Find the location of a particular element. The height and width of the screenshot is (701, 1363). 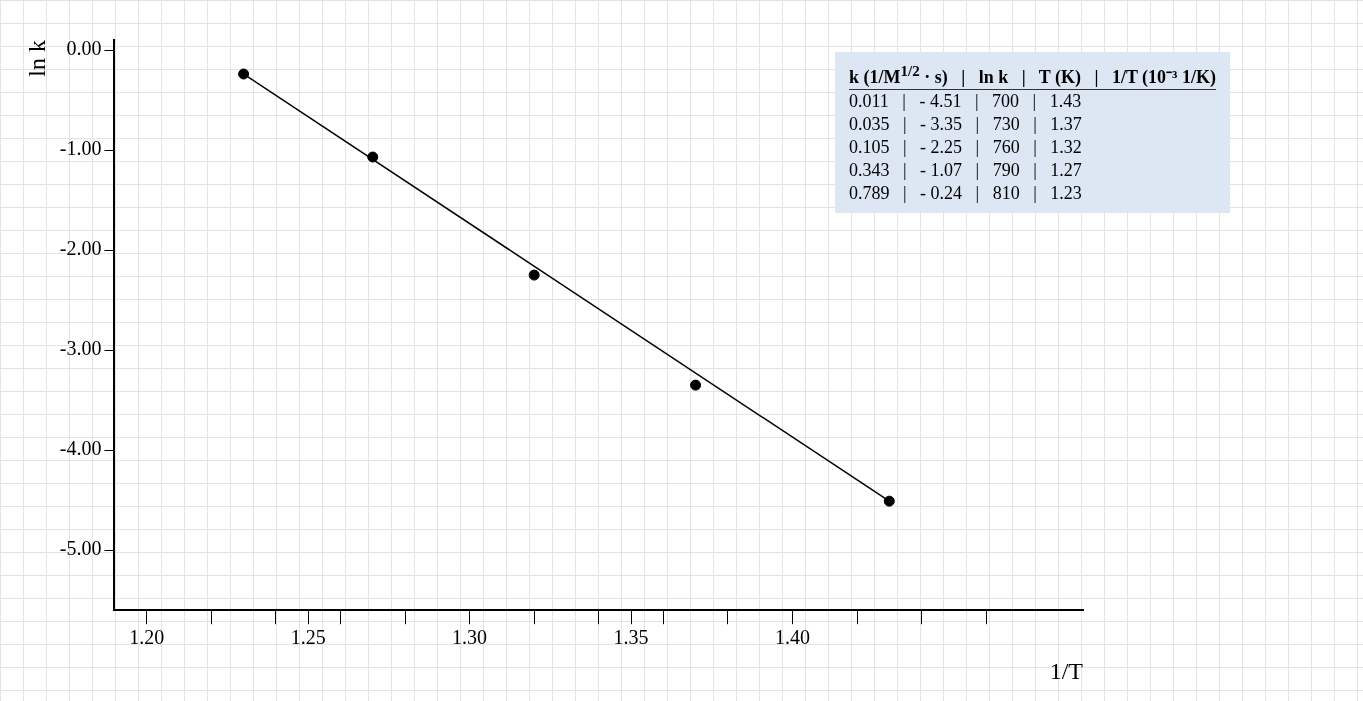

annotation: 0.343 | - 1.07 | 790 | 1.27 is located at coordinates (966, 170).